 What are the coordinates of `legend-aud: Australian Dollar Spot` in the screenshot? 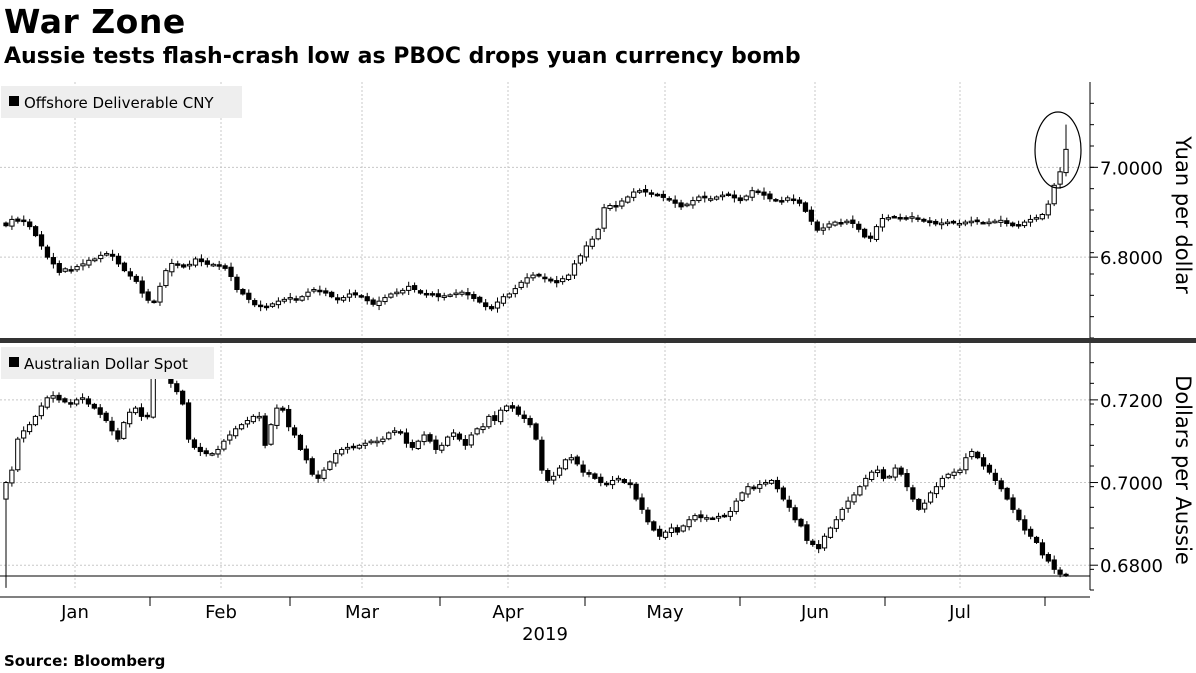 It's located at (106, 364).